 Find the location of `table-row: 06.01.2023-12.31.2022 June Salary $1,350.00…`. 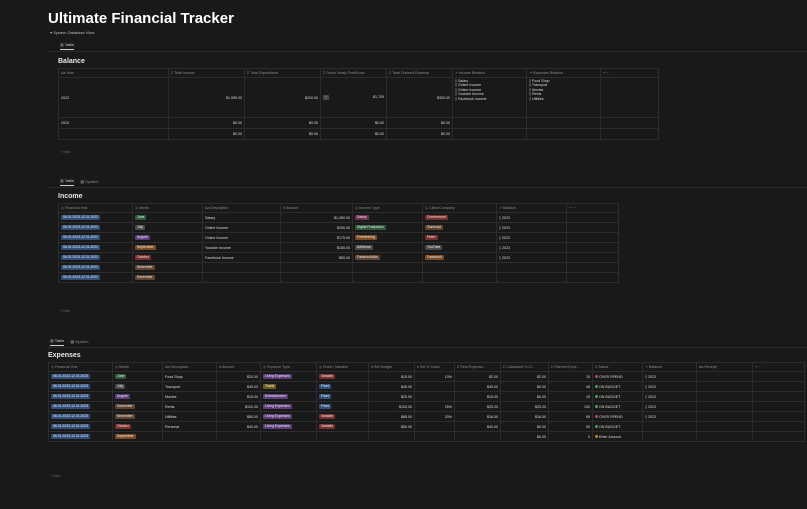

table-row: 06.01.2023-12.31.2022 June Salary $1,350.00… is located at coordinates (338, 217).